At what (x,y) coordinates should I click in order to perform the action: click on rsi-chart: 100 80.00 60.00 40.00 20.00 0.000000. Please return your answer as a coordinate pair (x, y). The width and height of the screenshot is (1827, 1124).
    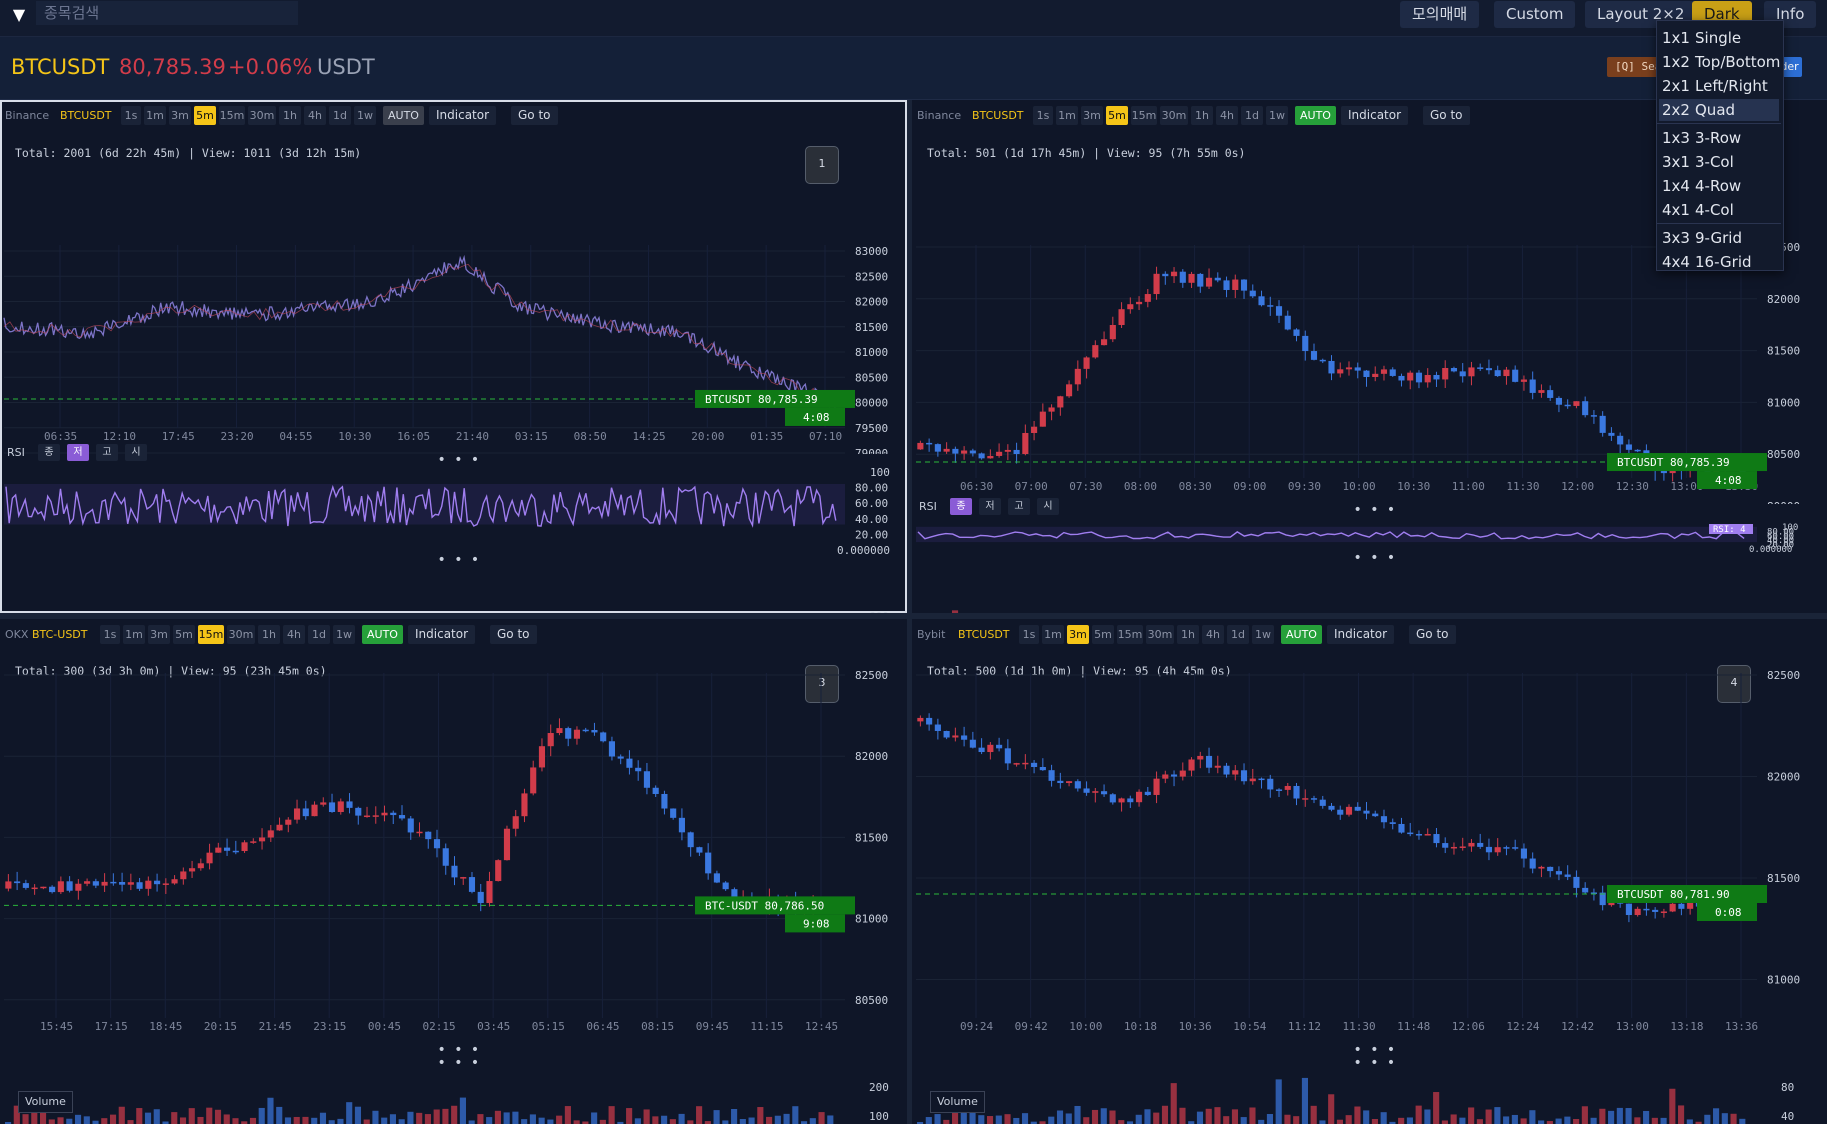
    Looking at the image, I should click on (453, 511).